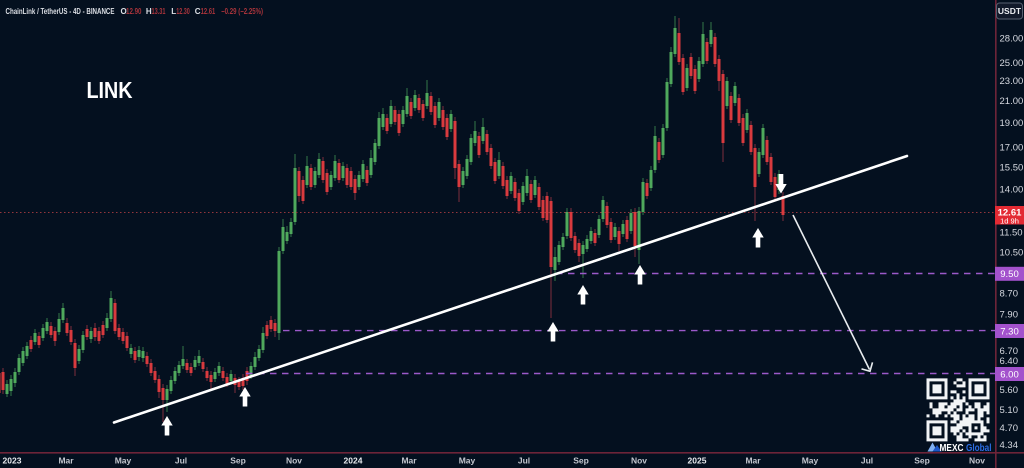 This screenshot has width=1024, height=468. What do you see at coordinates (61, 11) in the screenshot?
I see `svg-text:ChainLink / TetherUS - 4D - BI: ChainLink / TetherUS - 4D - BINANCE` at bounding box center [61, 11].